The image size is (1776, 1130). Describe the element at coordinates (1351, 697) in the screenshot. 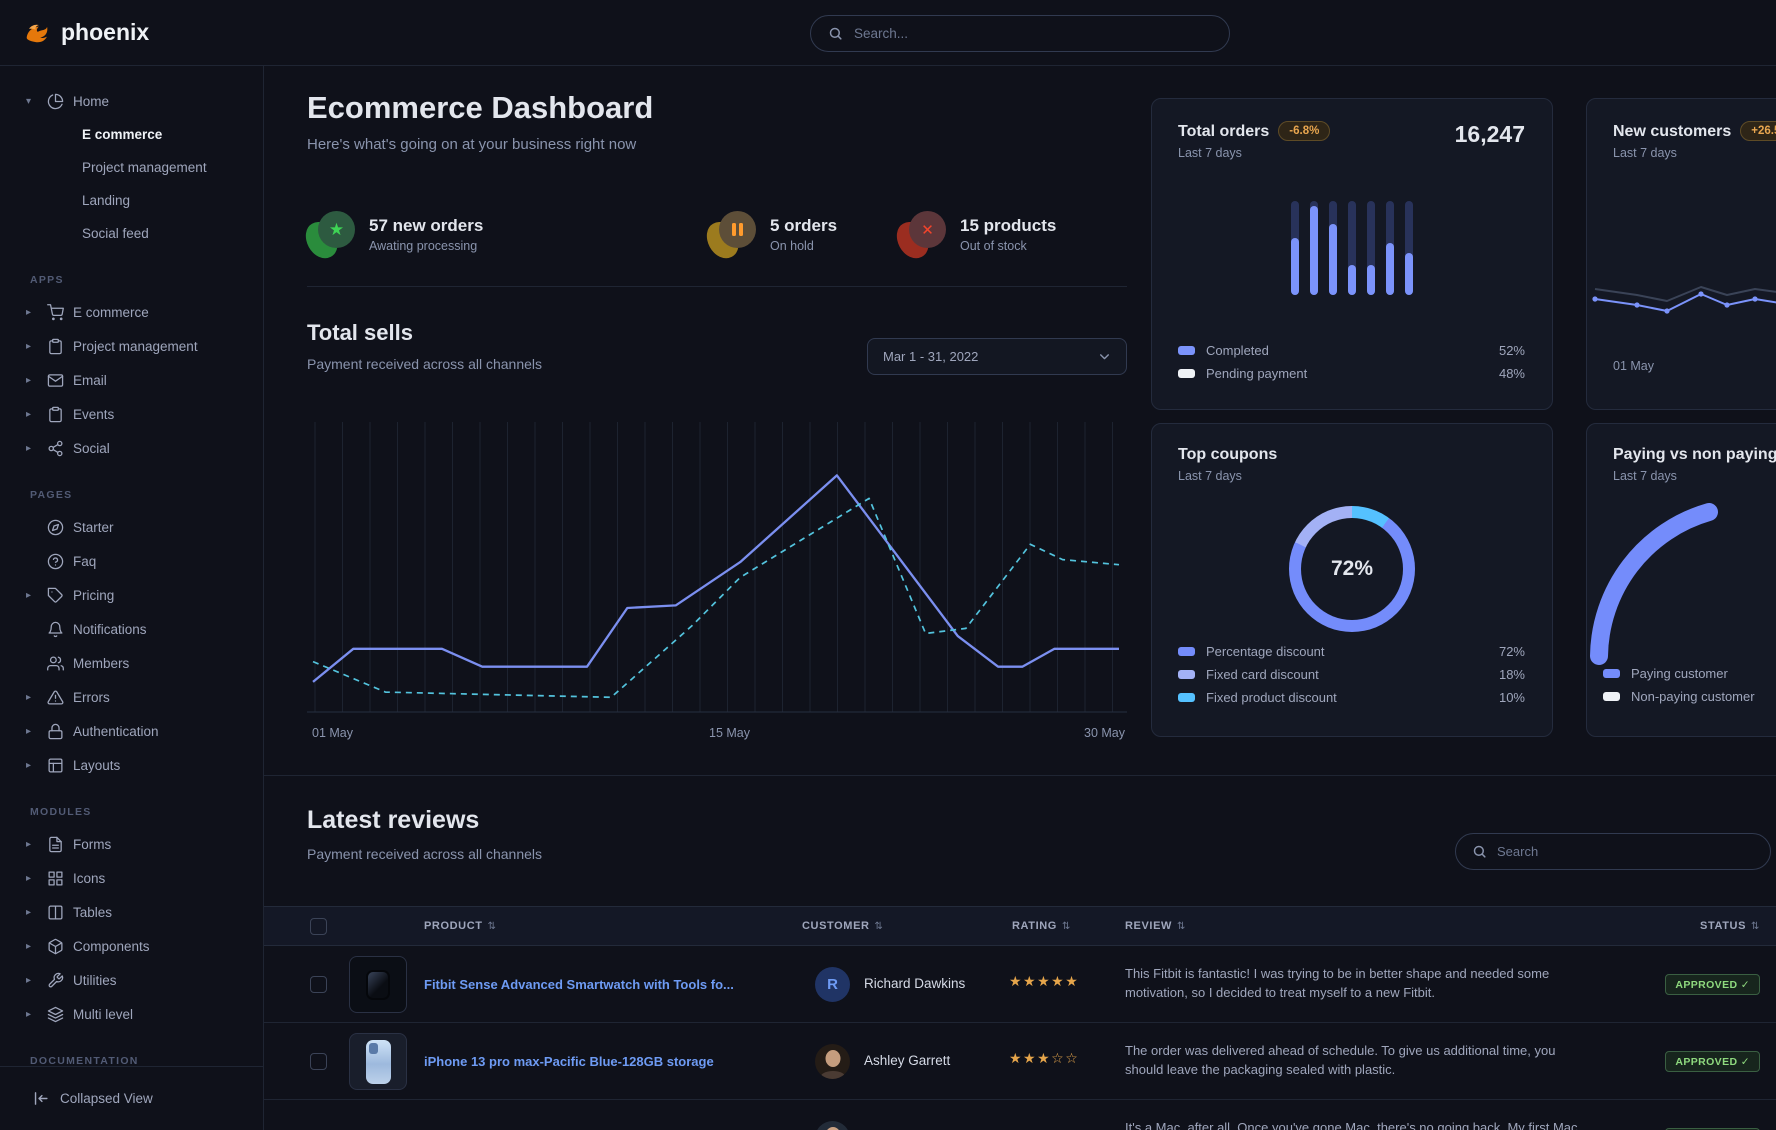

I see `legend-item: Fixed product discount 10%` at that location.